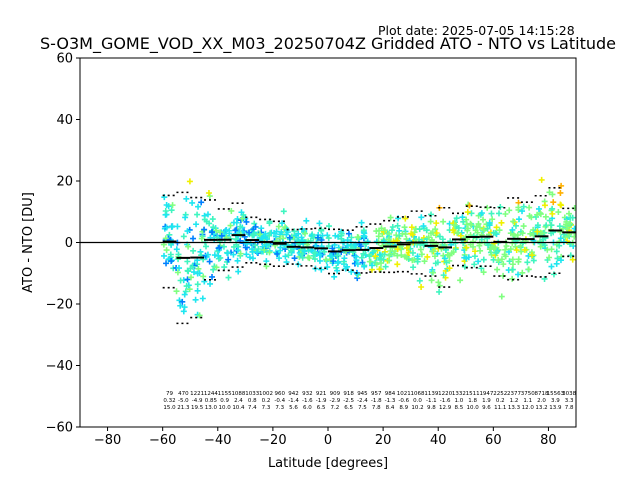 The image size is (640, 480). What do you see at coordinates (376, 394) in the screenshot?
I see `bin-count-label: 957` at bounding box center [376, 394].